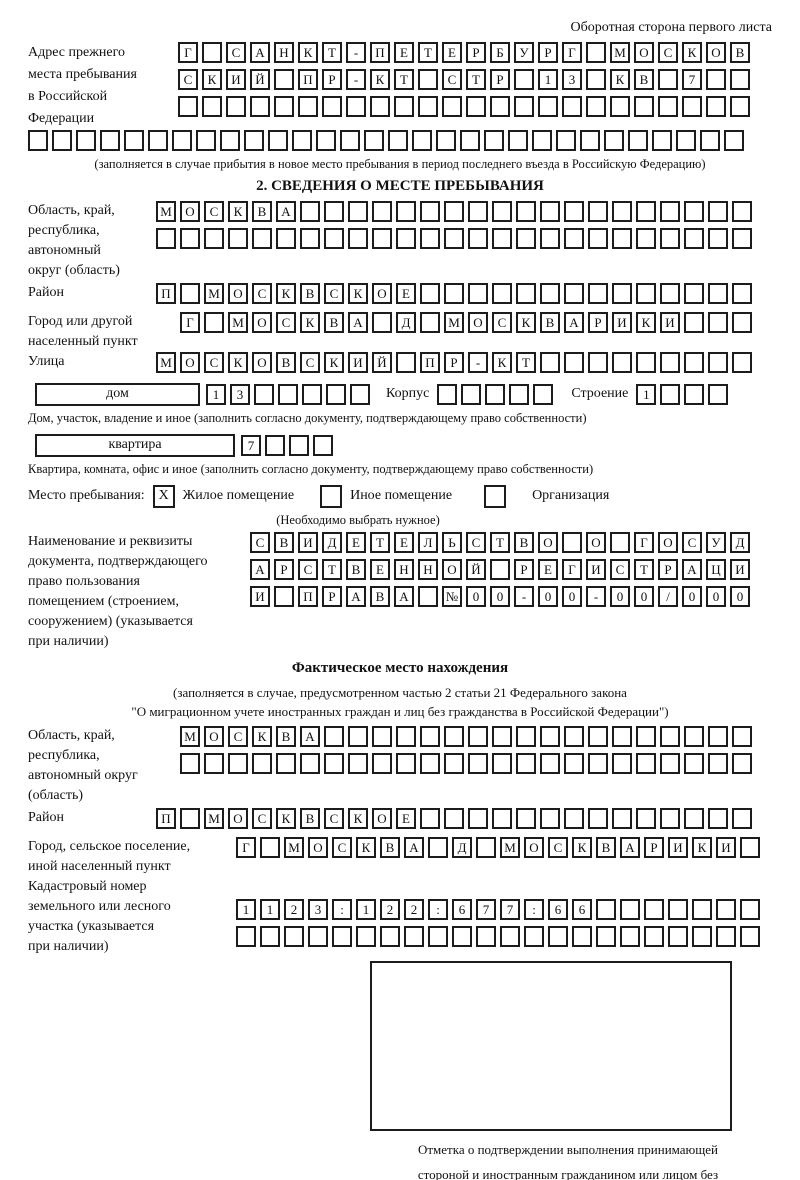 Image resolution: width=800 pixels, height=1180 pixels. Describe the element at coordinates (582, 909) in the screenshot. I see `char-box: 6` at that location.